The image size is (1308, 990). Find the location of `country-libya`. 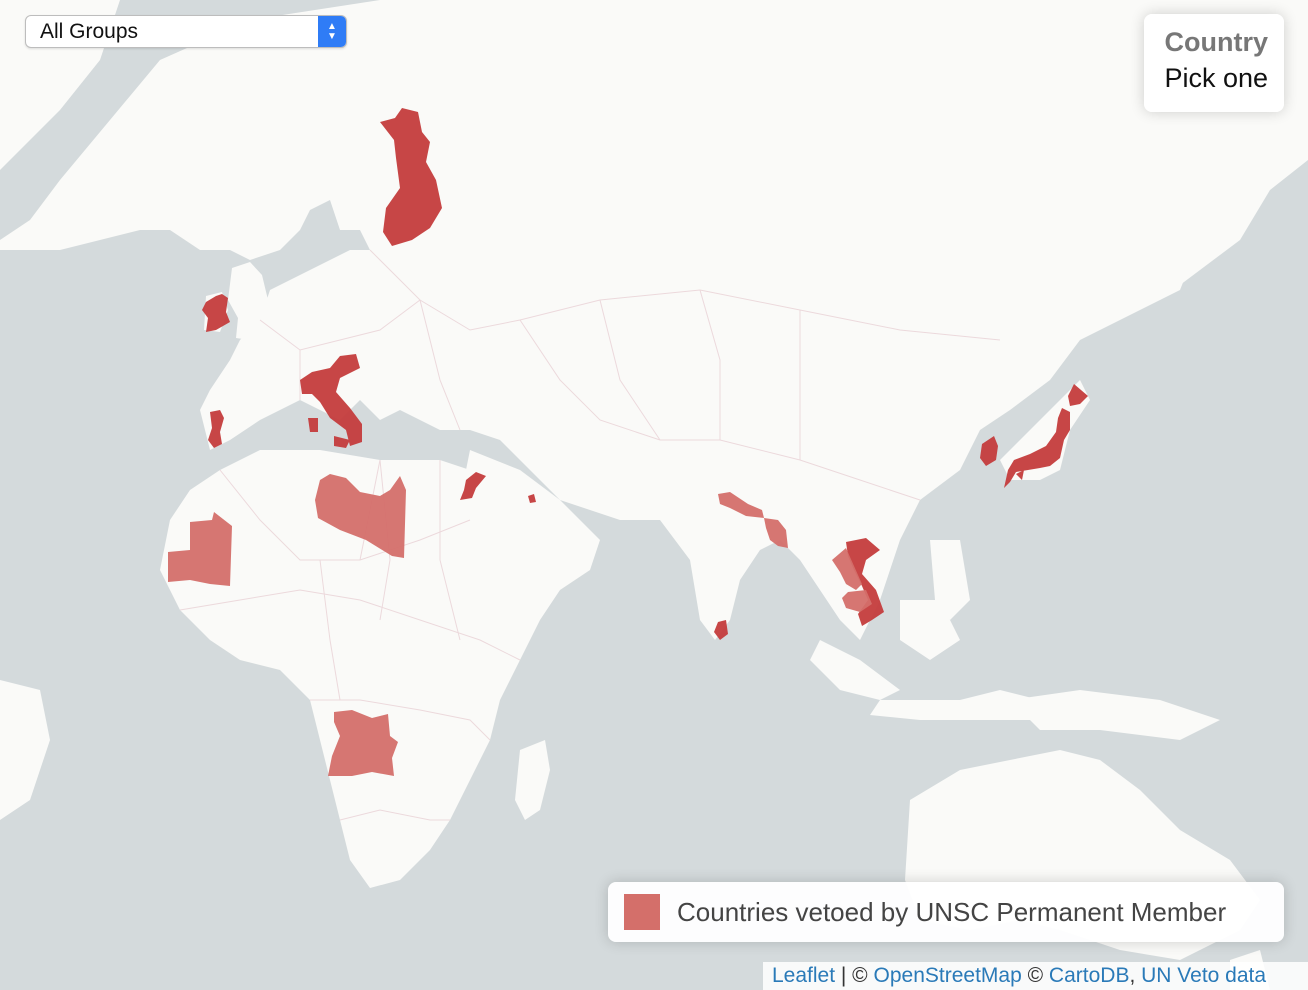

country-libya is located at coordinates (360, 516).